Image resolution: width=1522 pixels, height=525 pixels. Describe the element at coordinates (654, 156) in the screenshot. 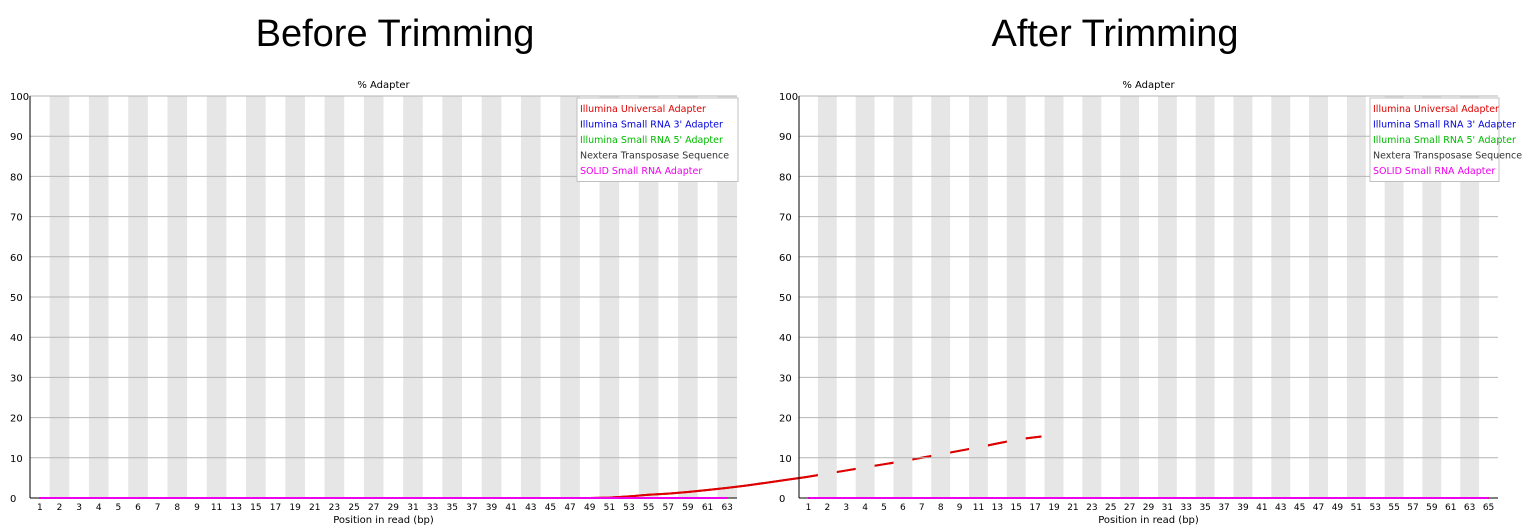

I see `legend-entry: Nextera Transposase Sequence` at that location.